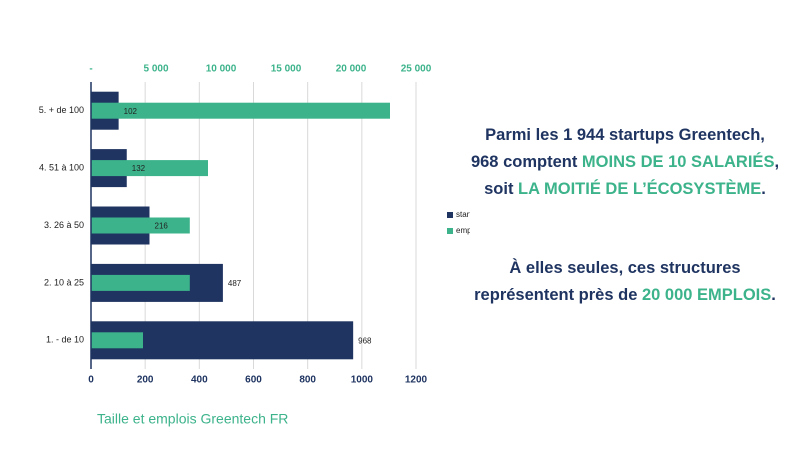  I want to click on y-tick-label: 2. 10 à 25, so click(64, 282).